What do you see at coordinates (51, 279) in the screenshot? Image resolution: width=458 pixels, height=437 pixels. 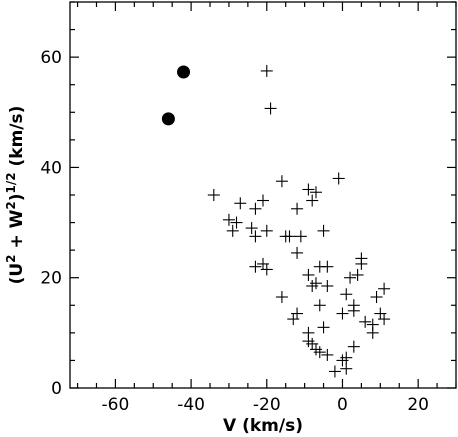 I see `y-tick-label: 20` at bounding box center [51, 279].